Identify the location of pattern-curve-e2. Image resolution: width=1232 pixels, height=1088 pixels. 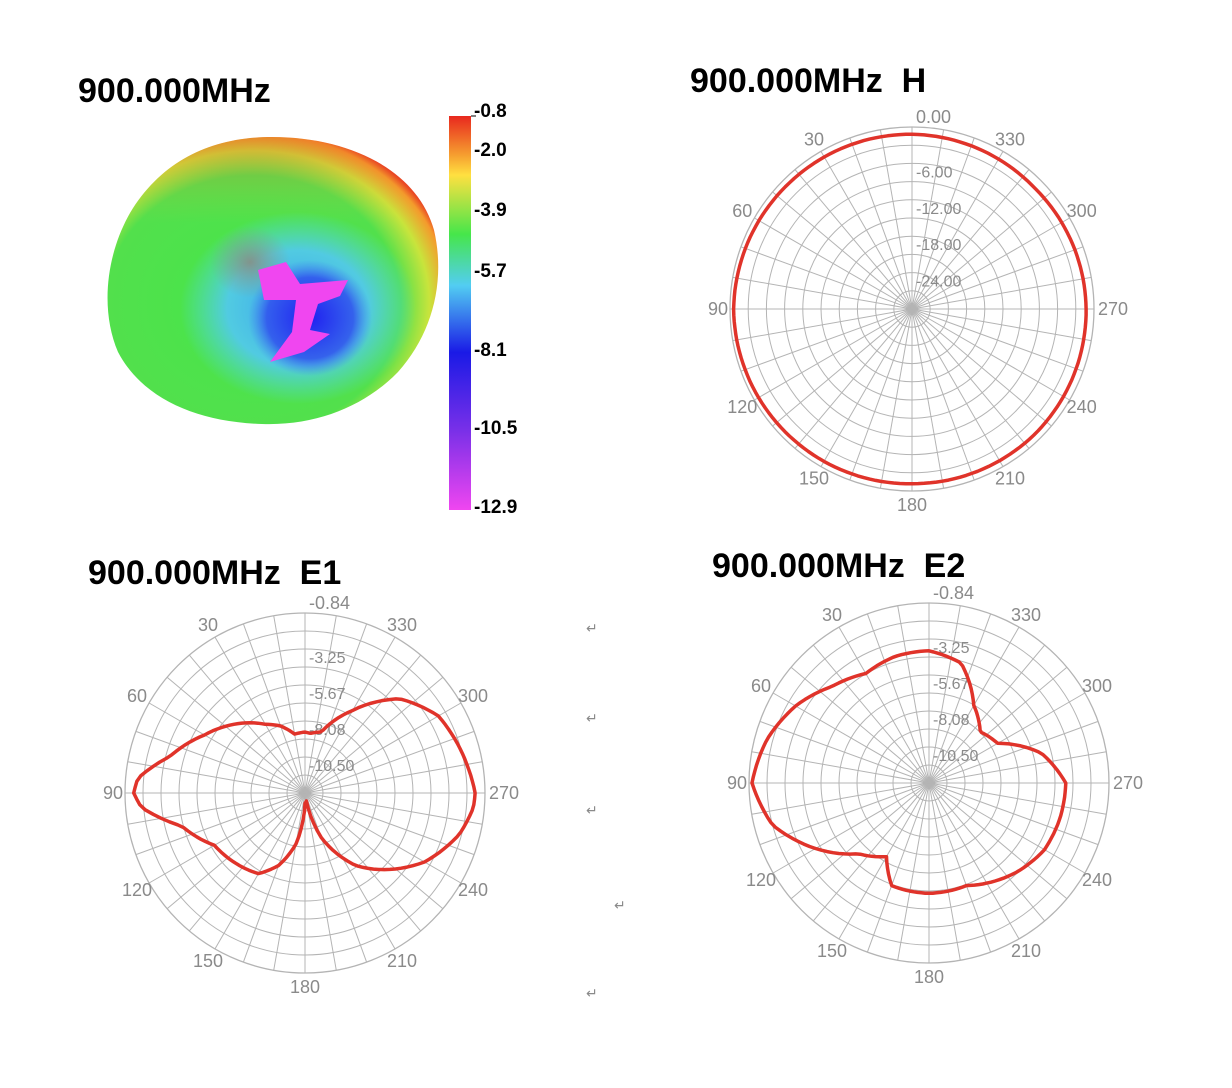
(909, 772).